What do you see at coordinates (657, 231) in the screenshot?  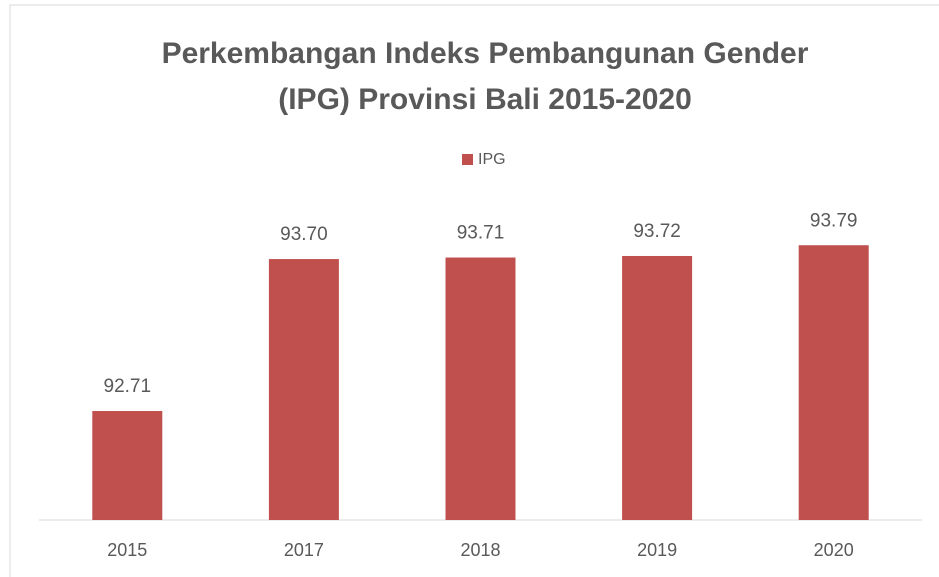 I see `data-label: 93.72` at bounding box center [657, 231].